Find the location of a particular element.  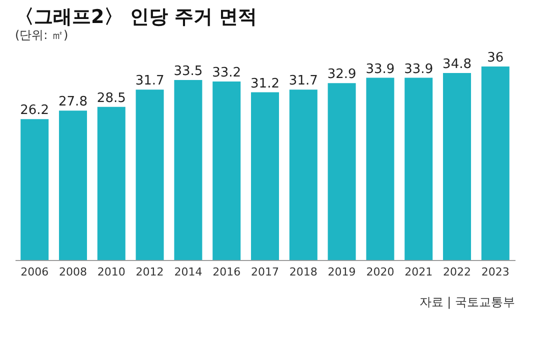

data-label: 33.2 is located at coordinates (227, 73).